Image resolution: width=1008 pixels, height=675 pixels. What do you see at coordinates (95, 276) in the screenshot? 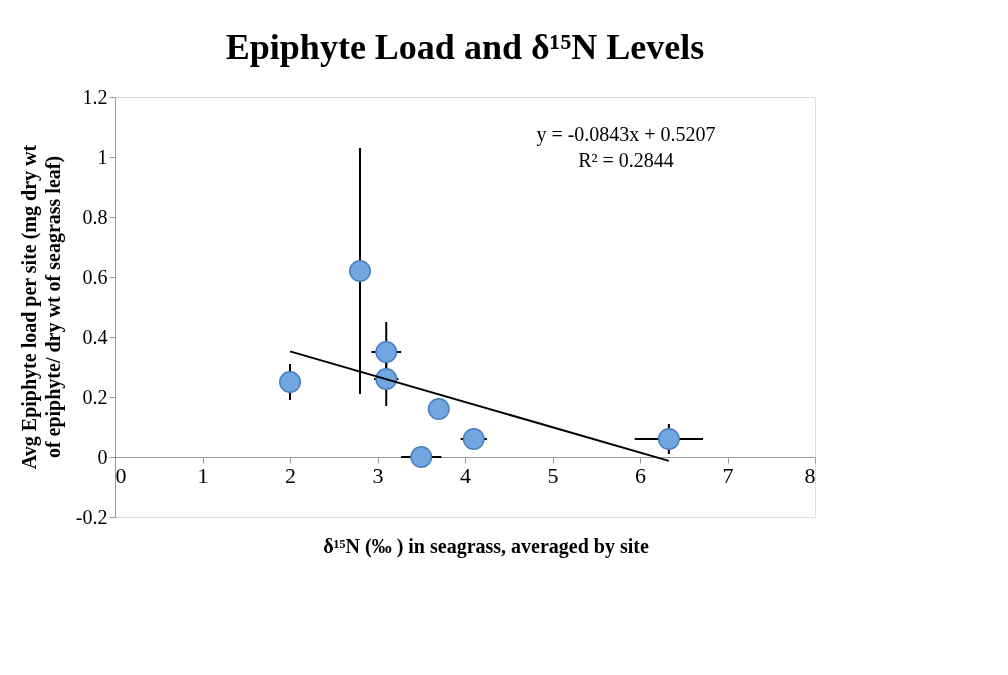
I see `y-tick-label: 0.6` at bounding box center [95, 276].